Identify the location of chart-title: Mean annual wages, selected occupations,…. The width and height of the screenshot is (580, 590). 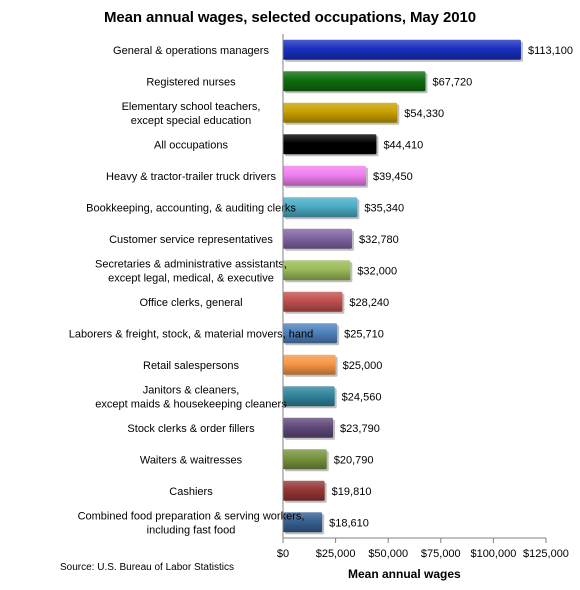
(290, 17).